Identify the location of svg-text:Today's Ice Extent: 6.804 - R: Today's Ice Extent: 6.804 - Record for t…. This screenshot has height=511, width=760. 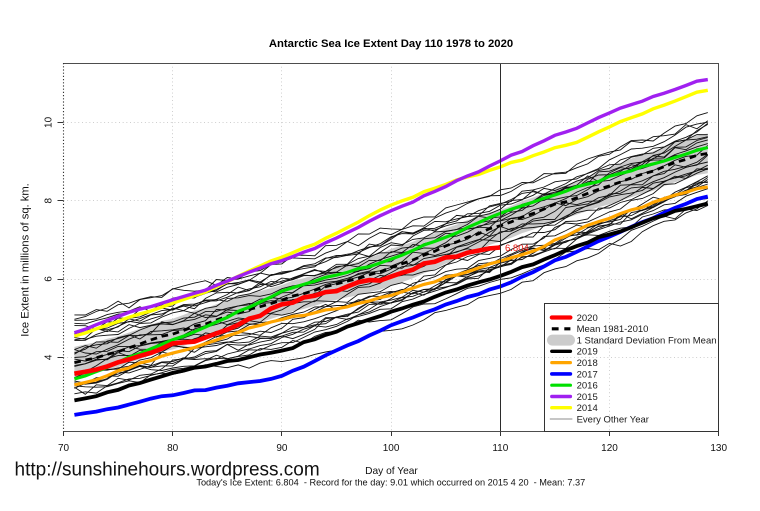
(390, 483).